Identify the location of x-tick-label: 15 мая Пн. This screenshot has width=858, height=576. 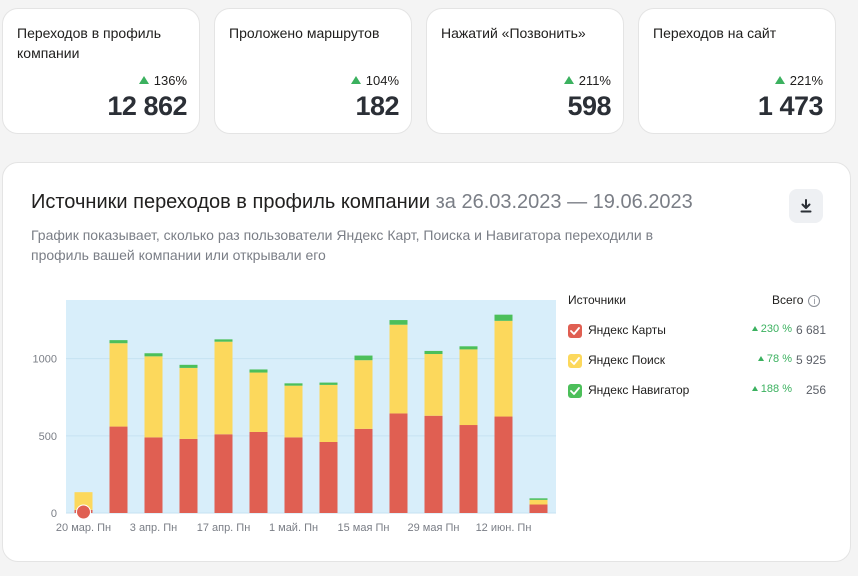
(364, 528).